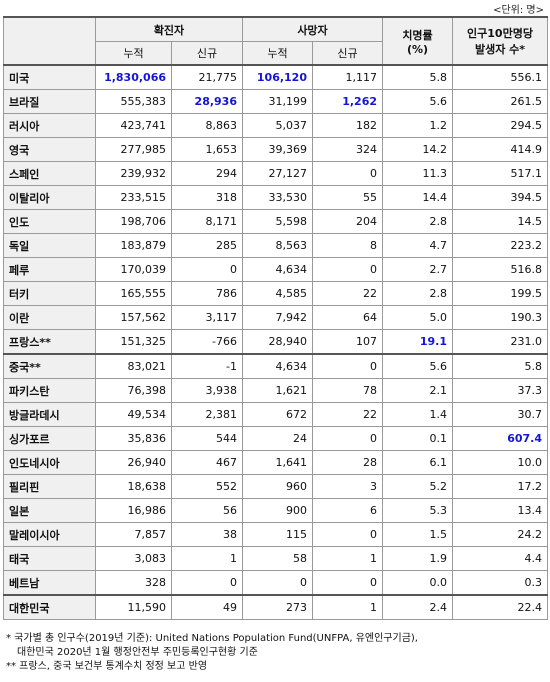  What do you see at coordinates (133, 197) in the screenshot?
I see `confirmed-cumulative: 233,515` at bounding box center [133, 197].